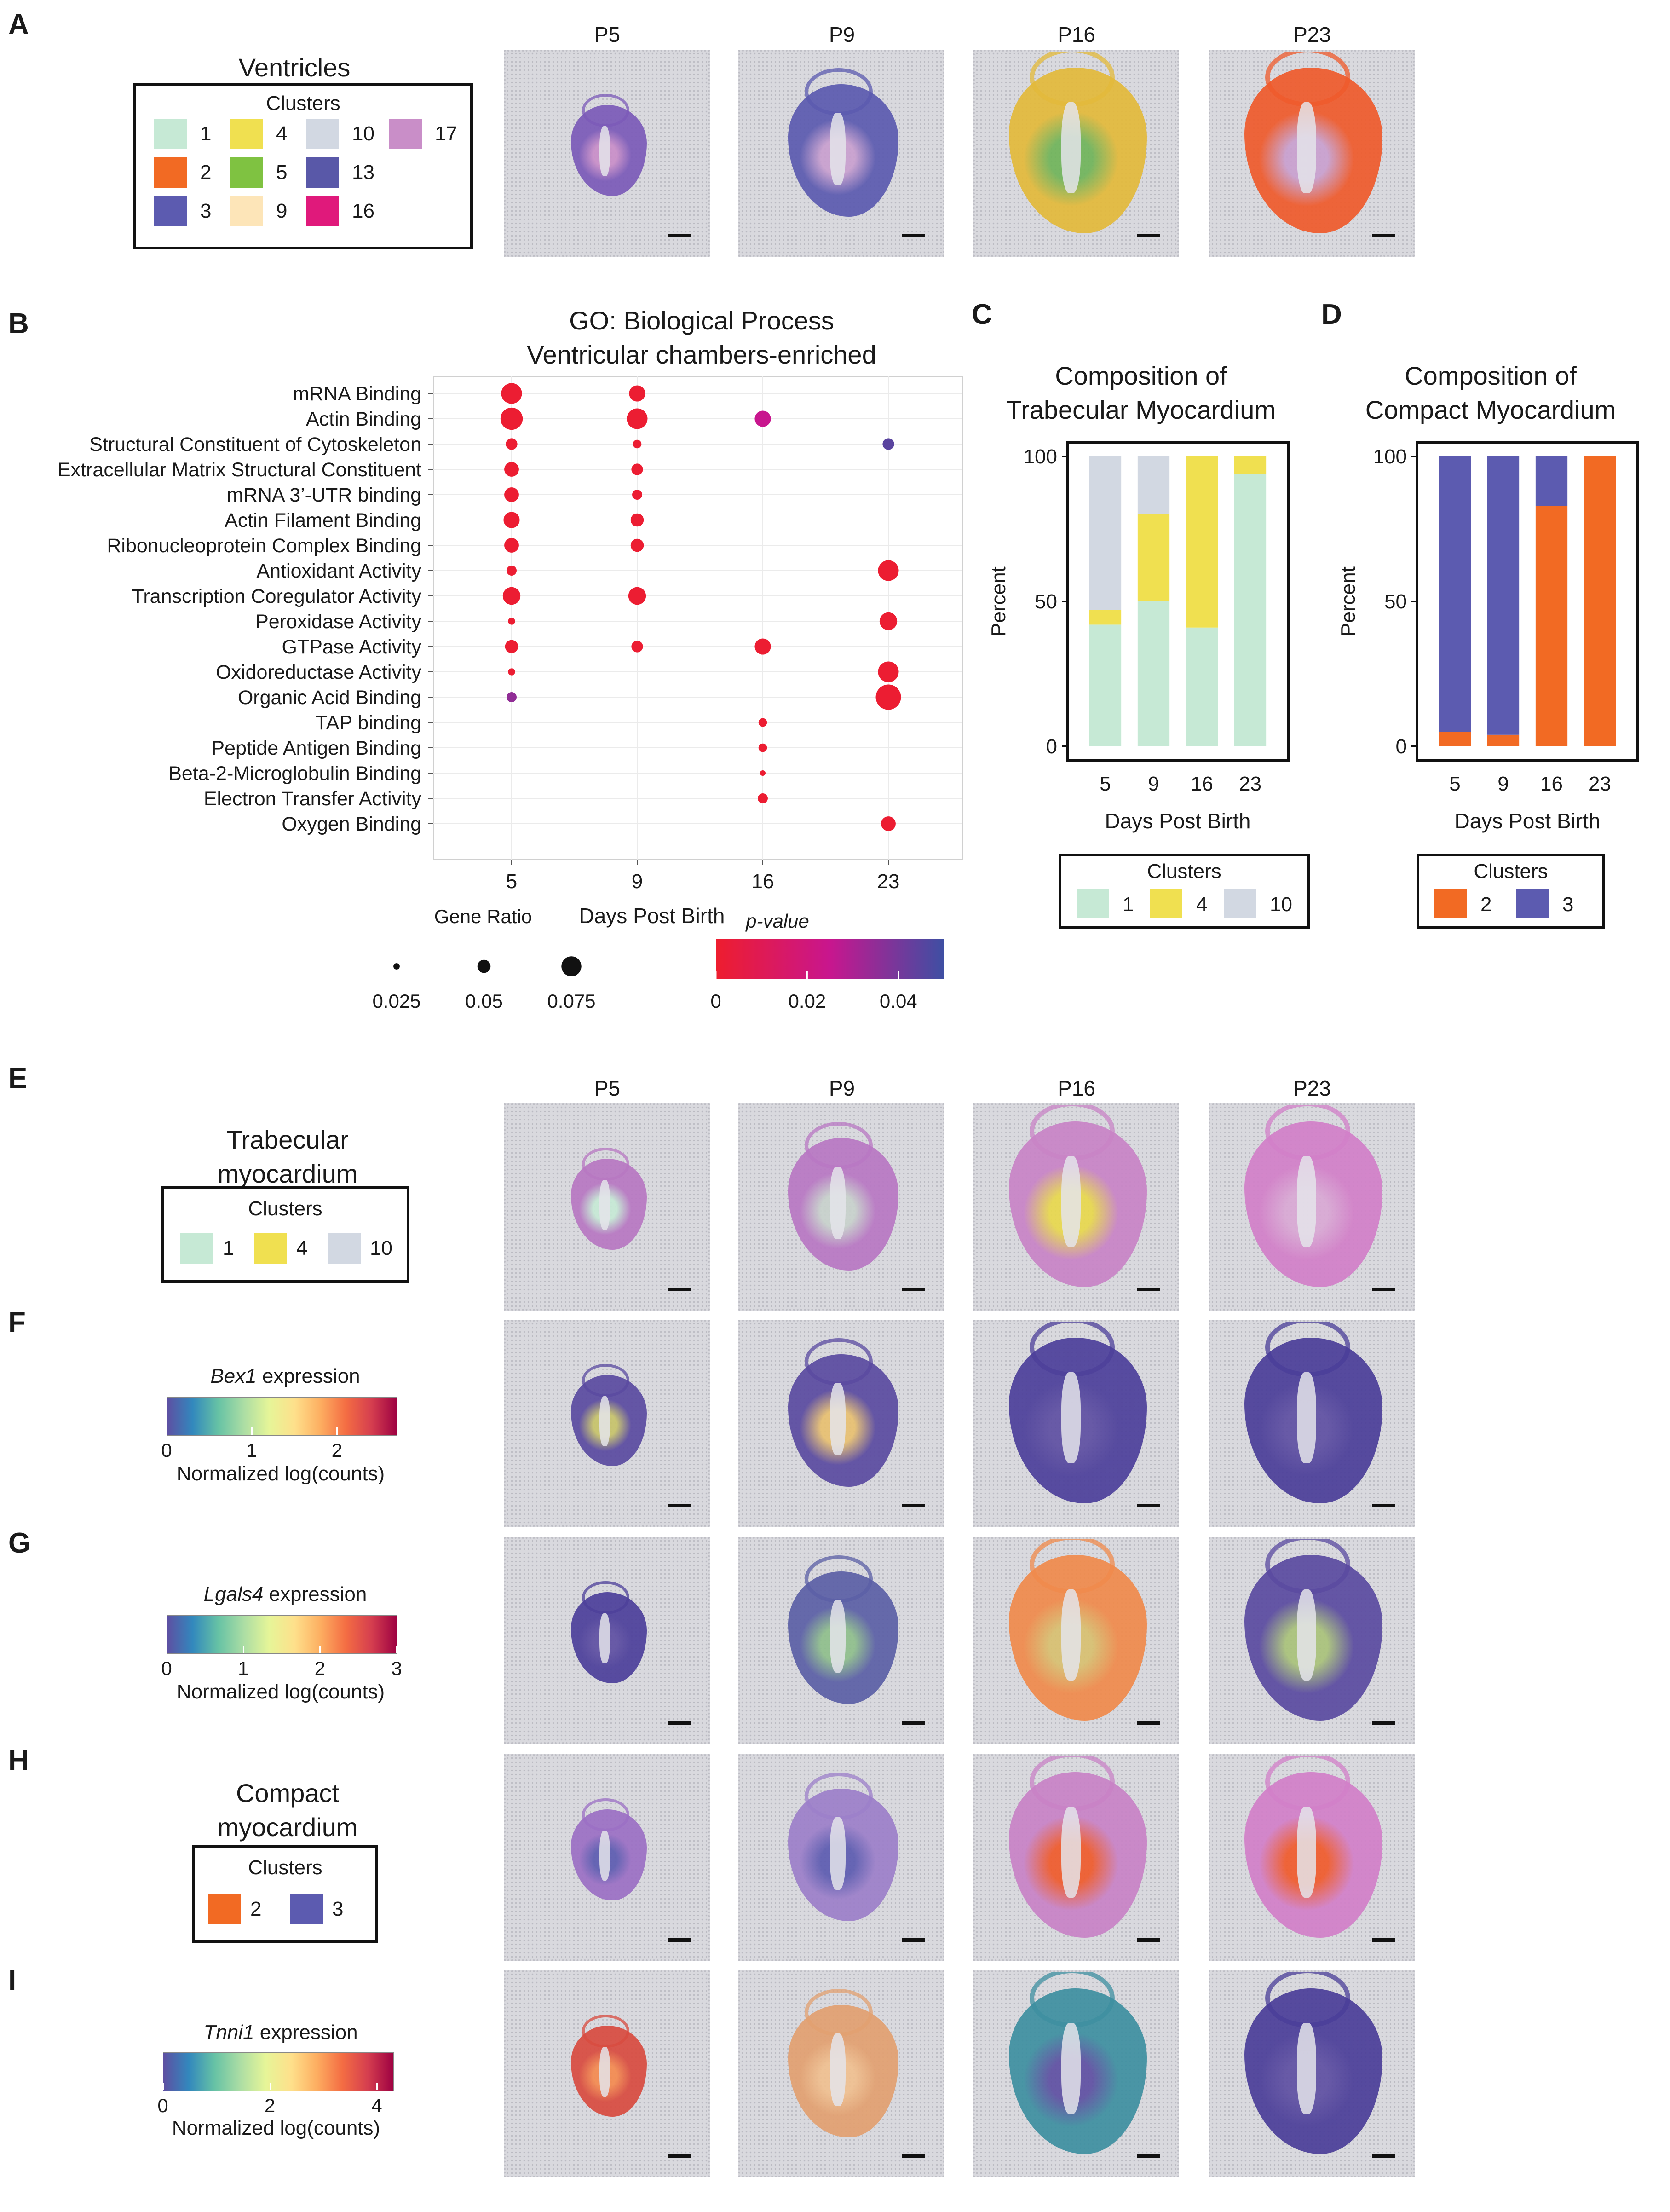 The width and height of the screenshot is (1670, 2212). What do you see at coordinates (701, 320) in the screenshot?
I see `panel-b-title: GO: Biological Process` at bounding box center [701, 320].